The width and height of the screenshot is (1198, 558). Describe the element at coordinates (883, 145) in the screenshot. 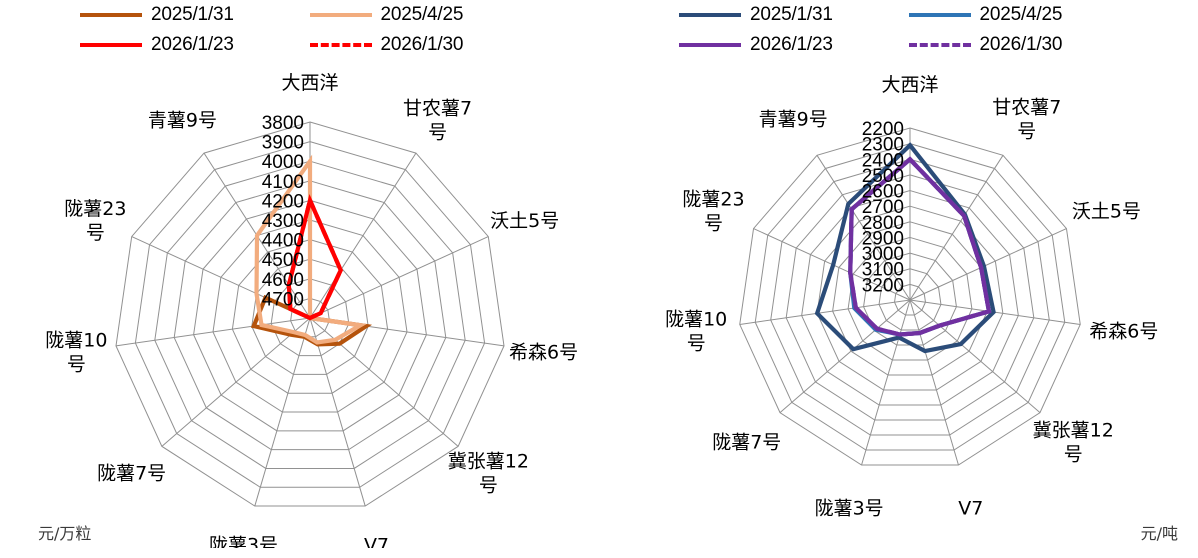

I see `radial-tick-label: 2300` at that location.